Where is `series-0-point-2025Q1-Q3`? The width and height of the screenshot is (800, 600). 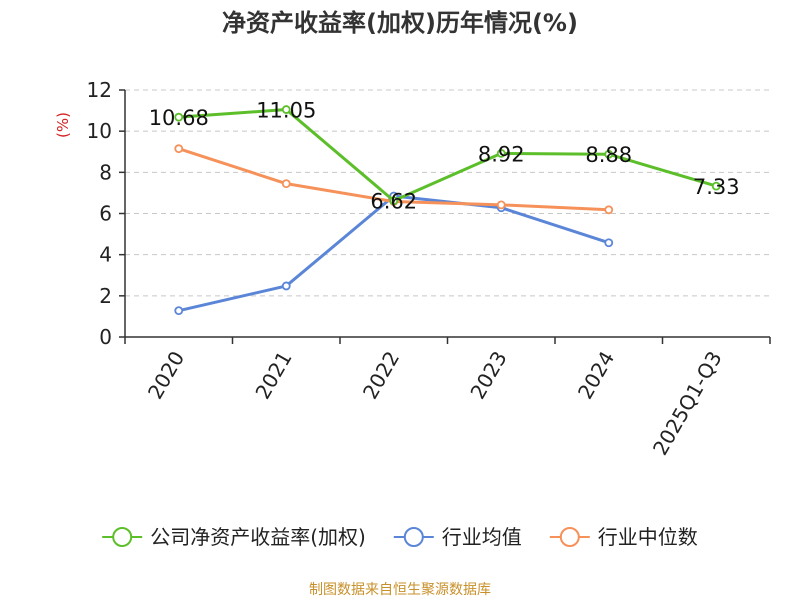 series-0-point-2025Q1-Q3 is located at coordinates (716, 186).